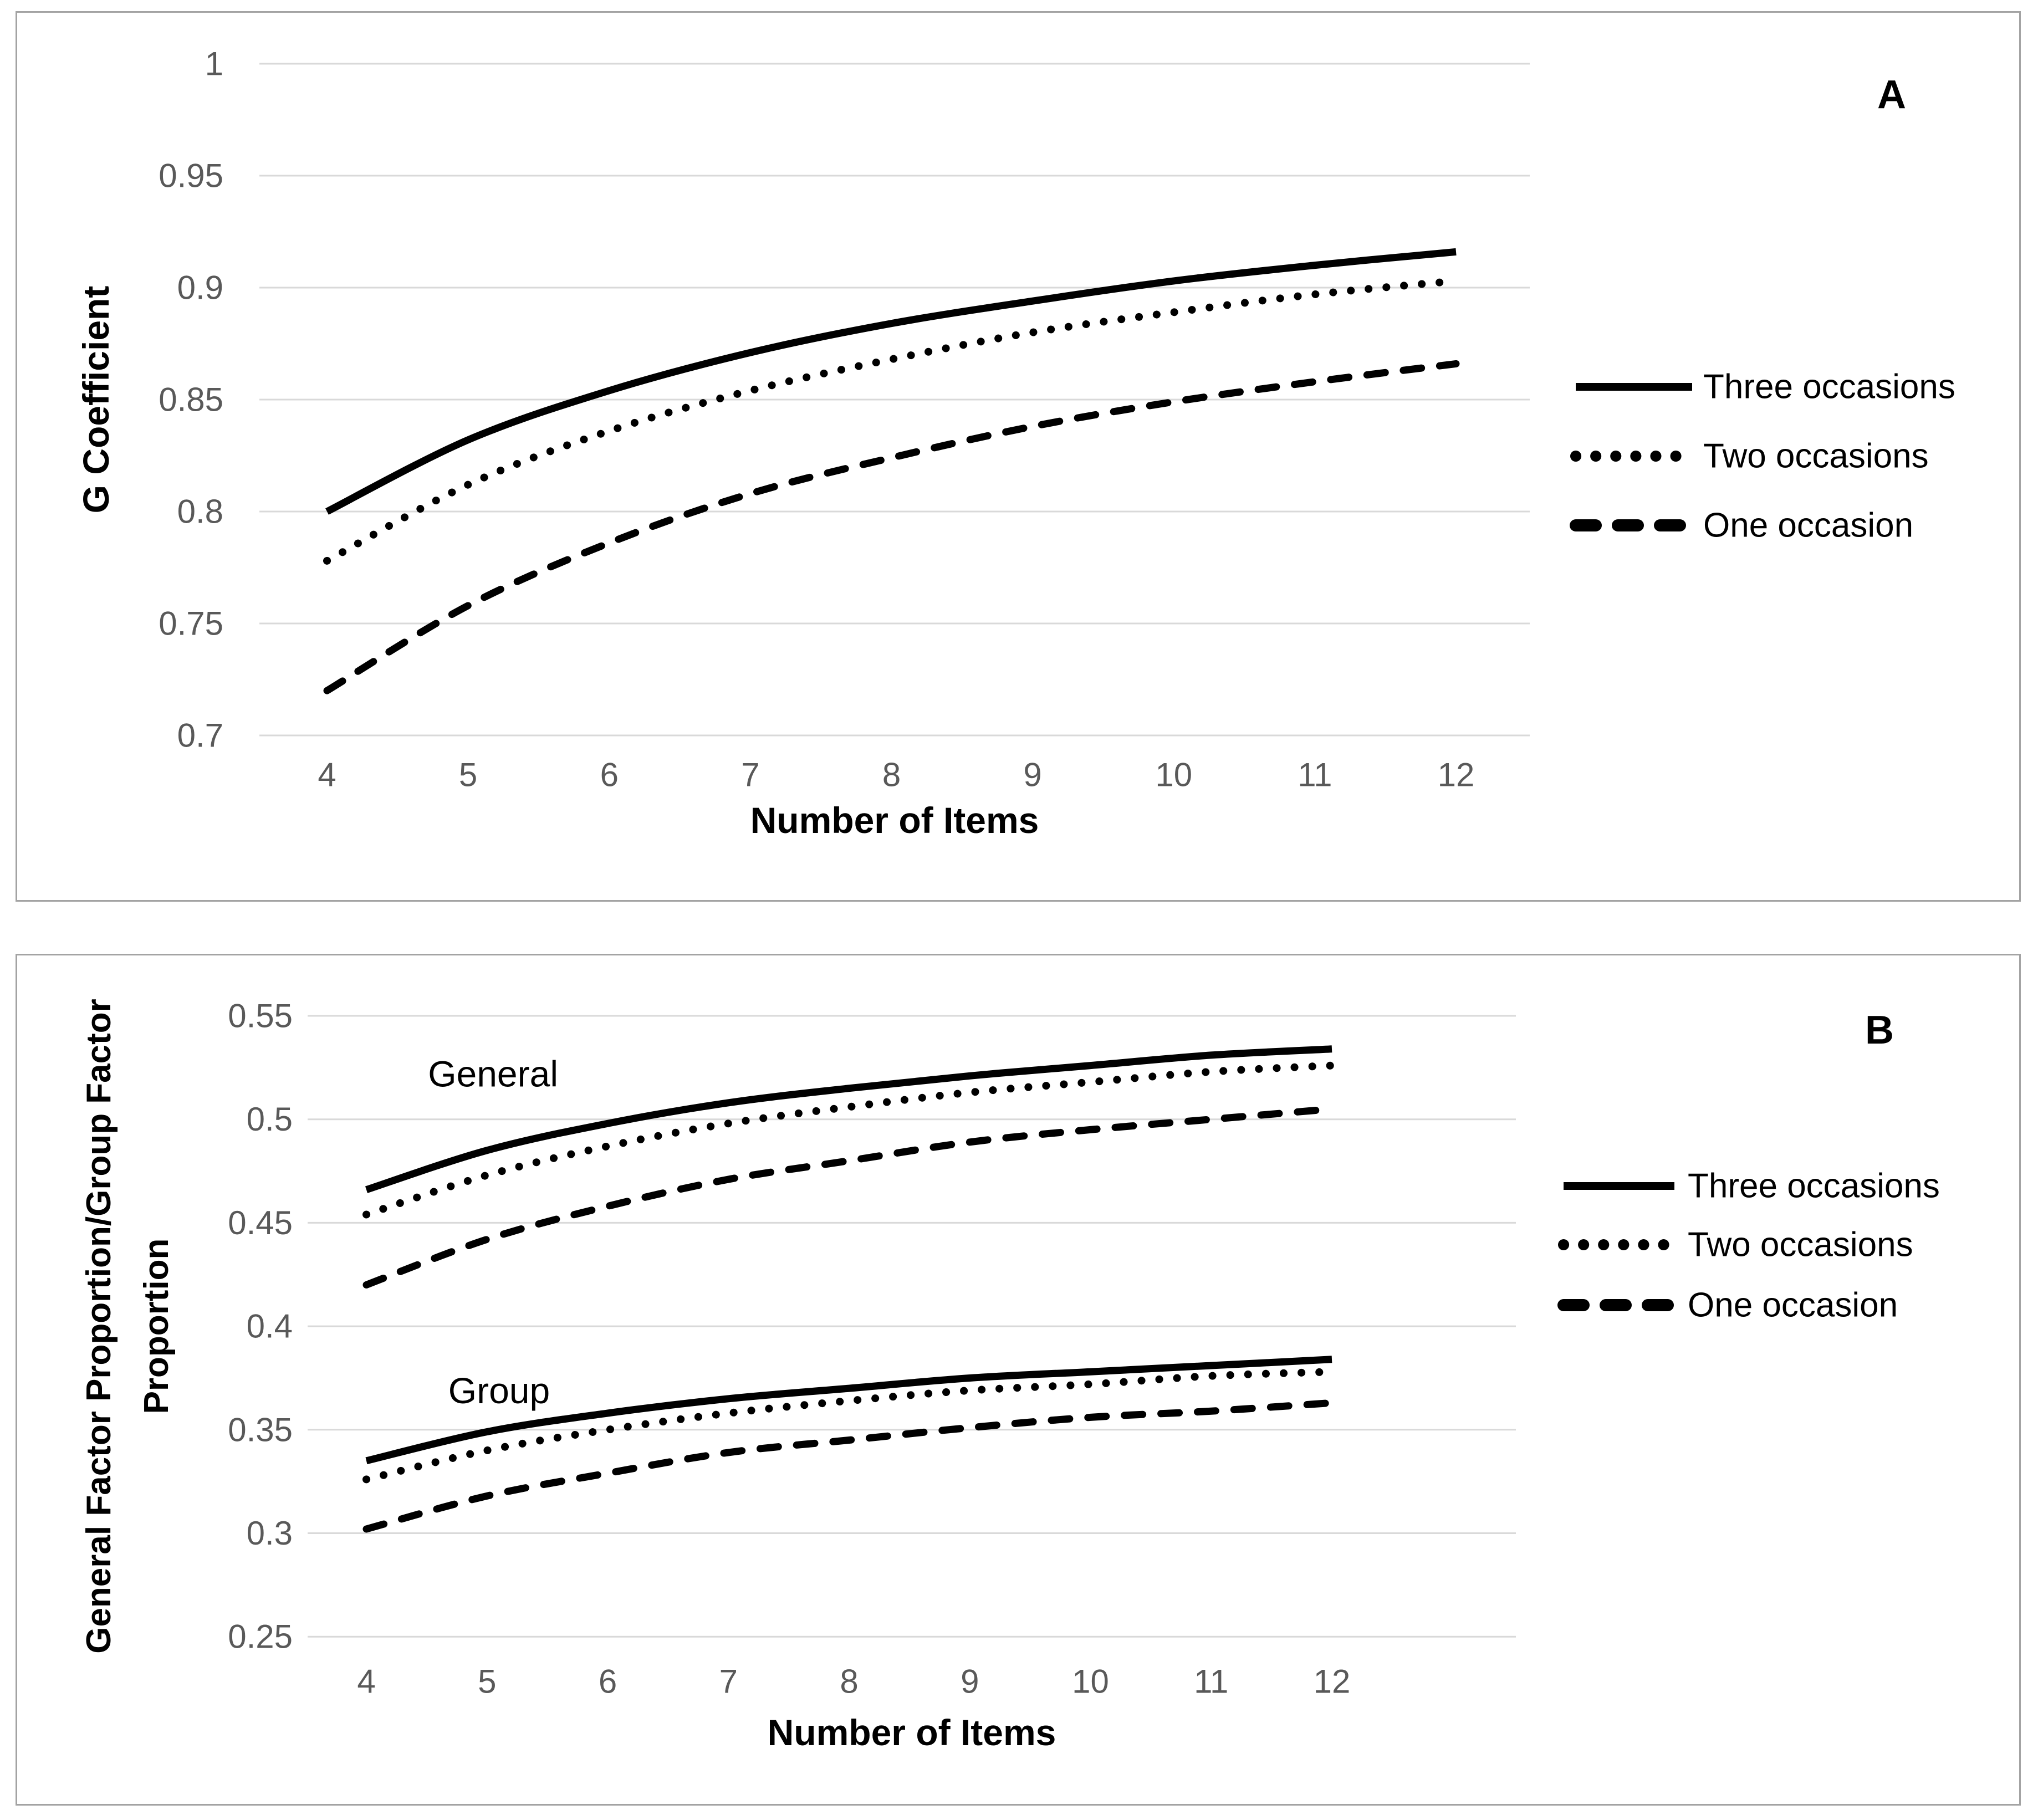  Describe the element at coordinates (191, 400) in the screenshot. I see `y-tick-label: 0.85` at that location.